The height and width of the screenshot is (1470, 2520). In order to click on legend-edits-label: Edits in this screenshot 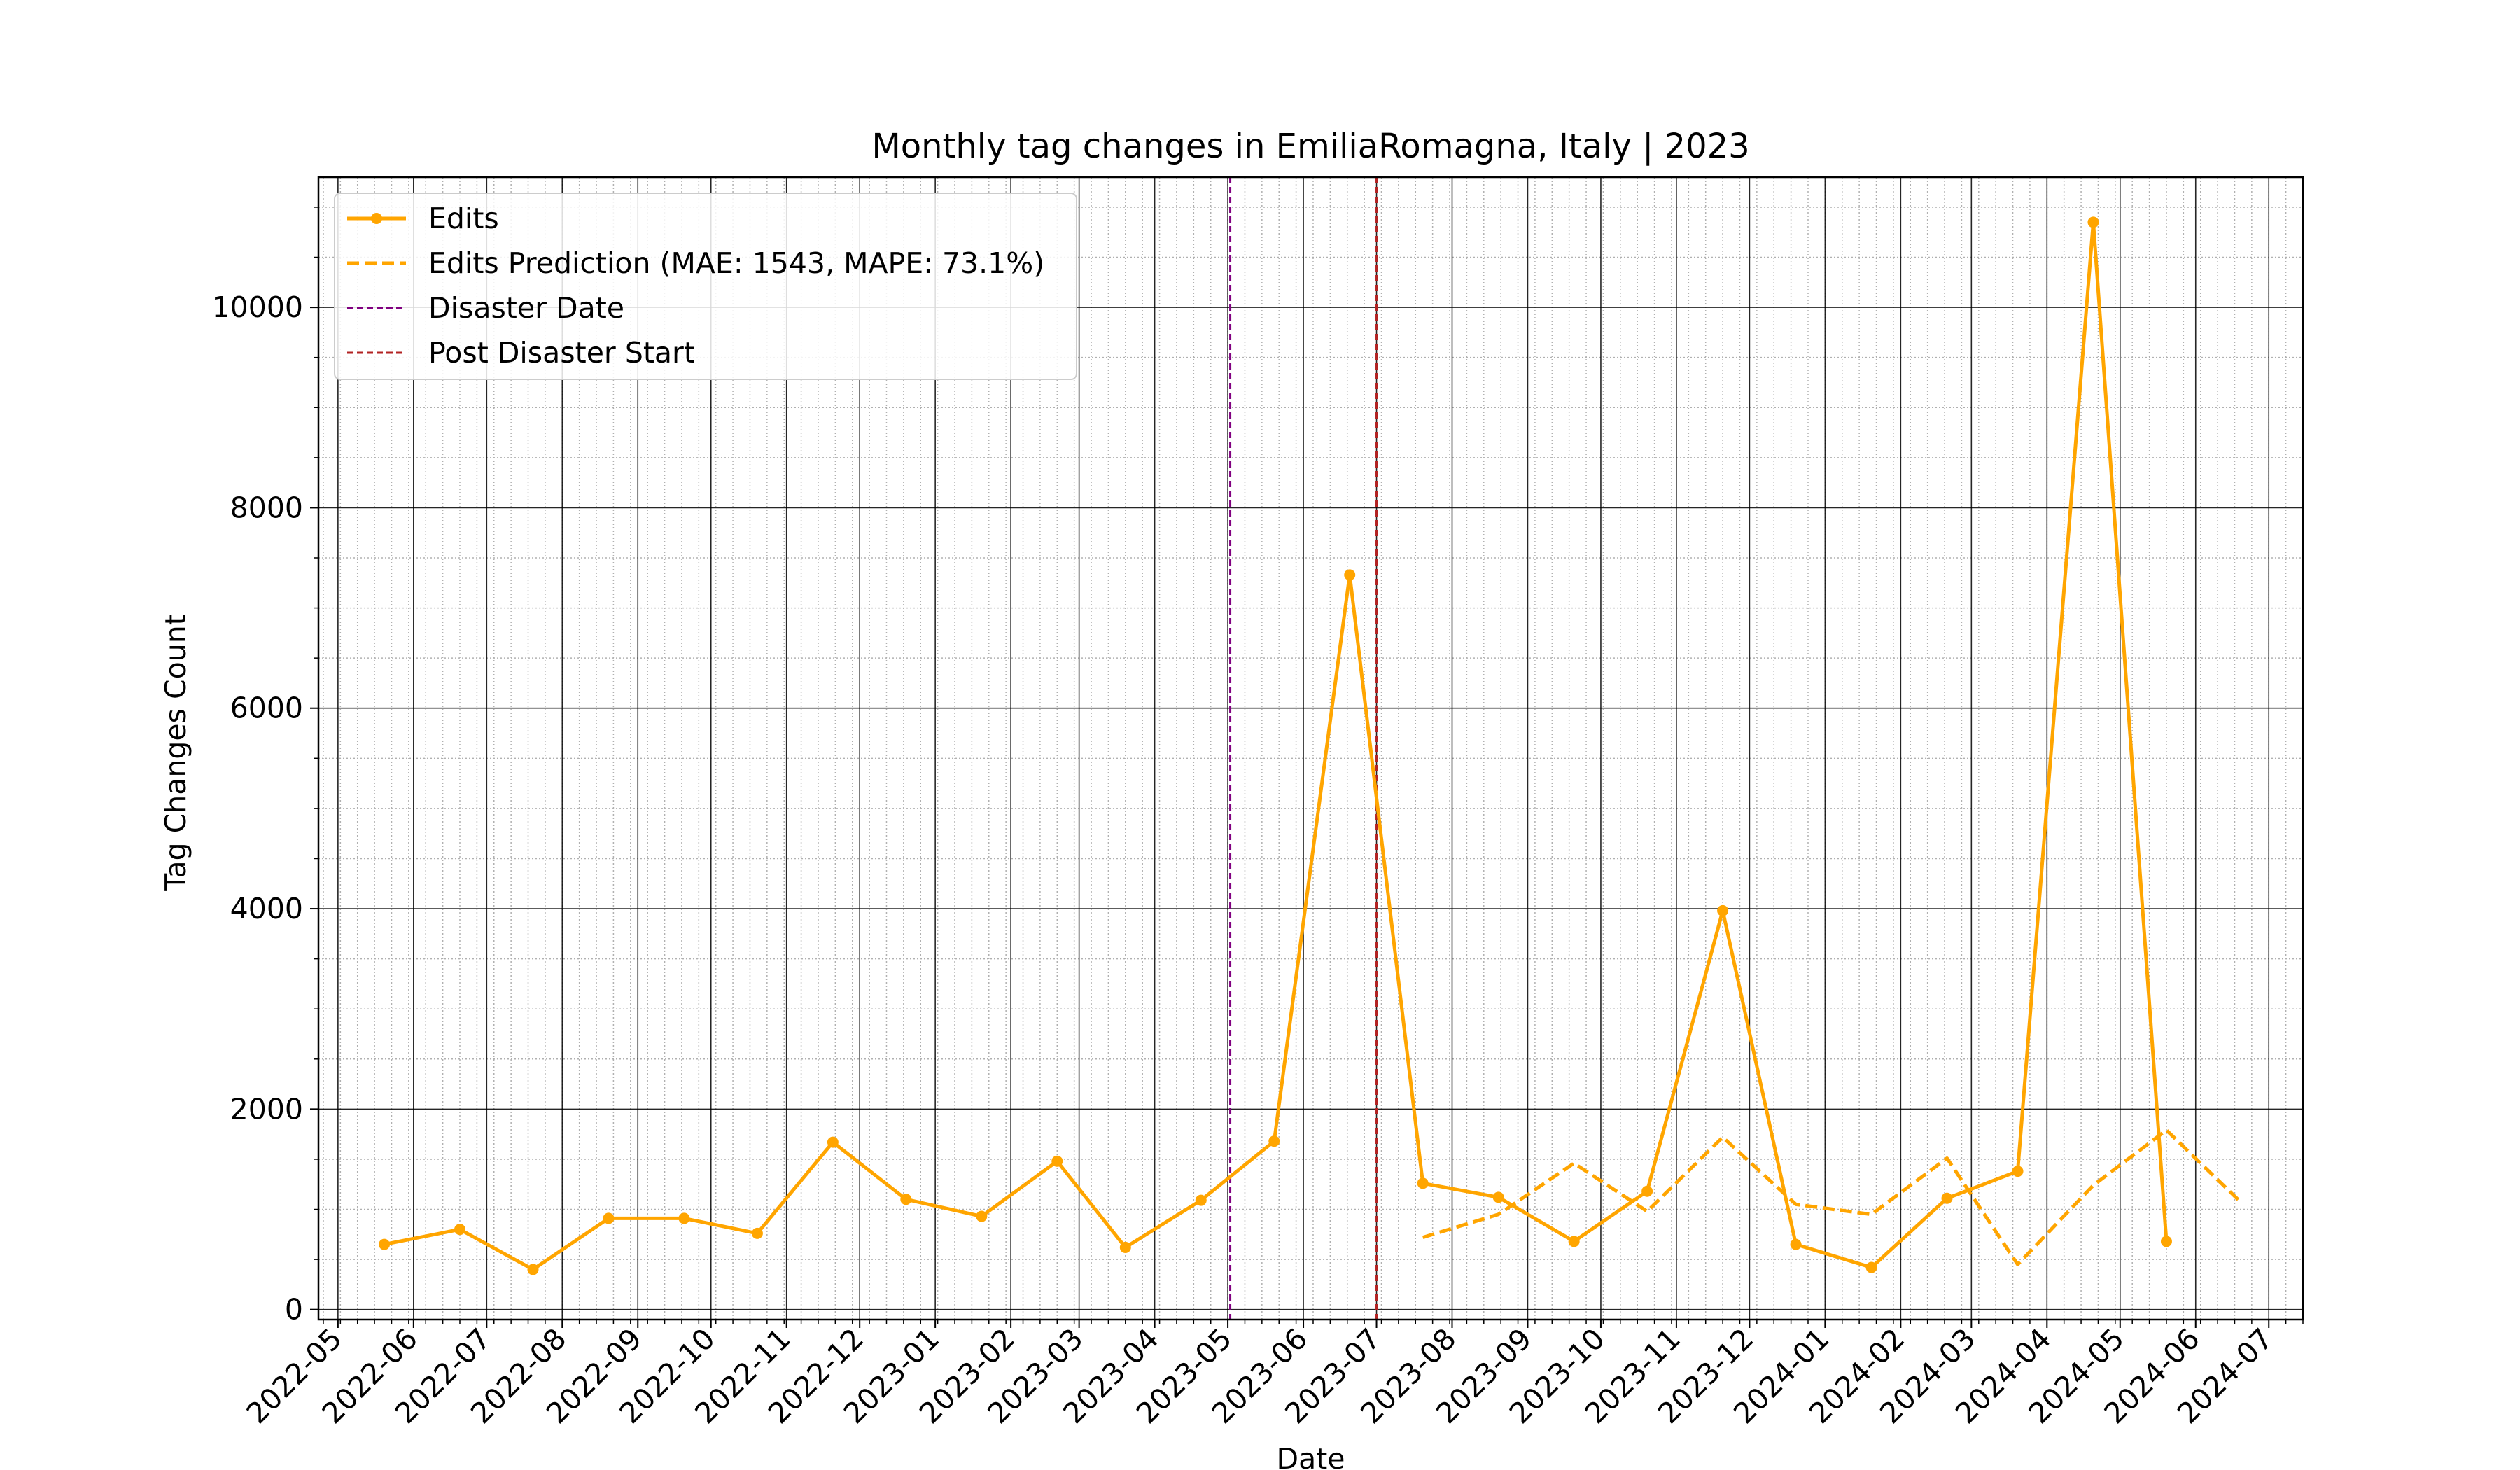, I will do `click(463, 218)`.